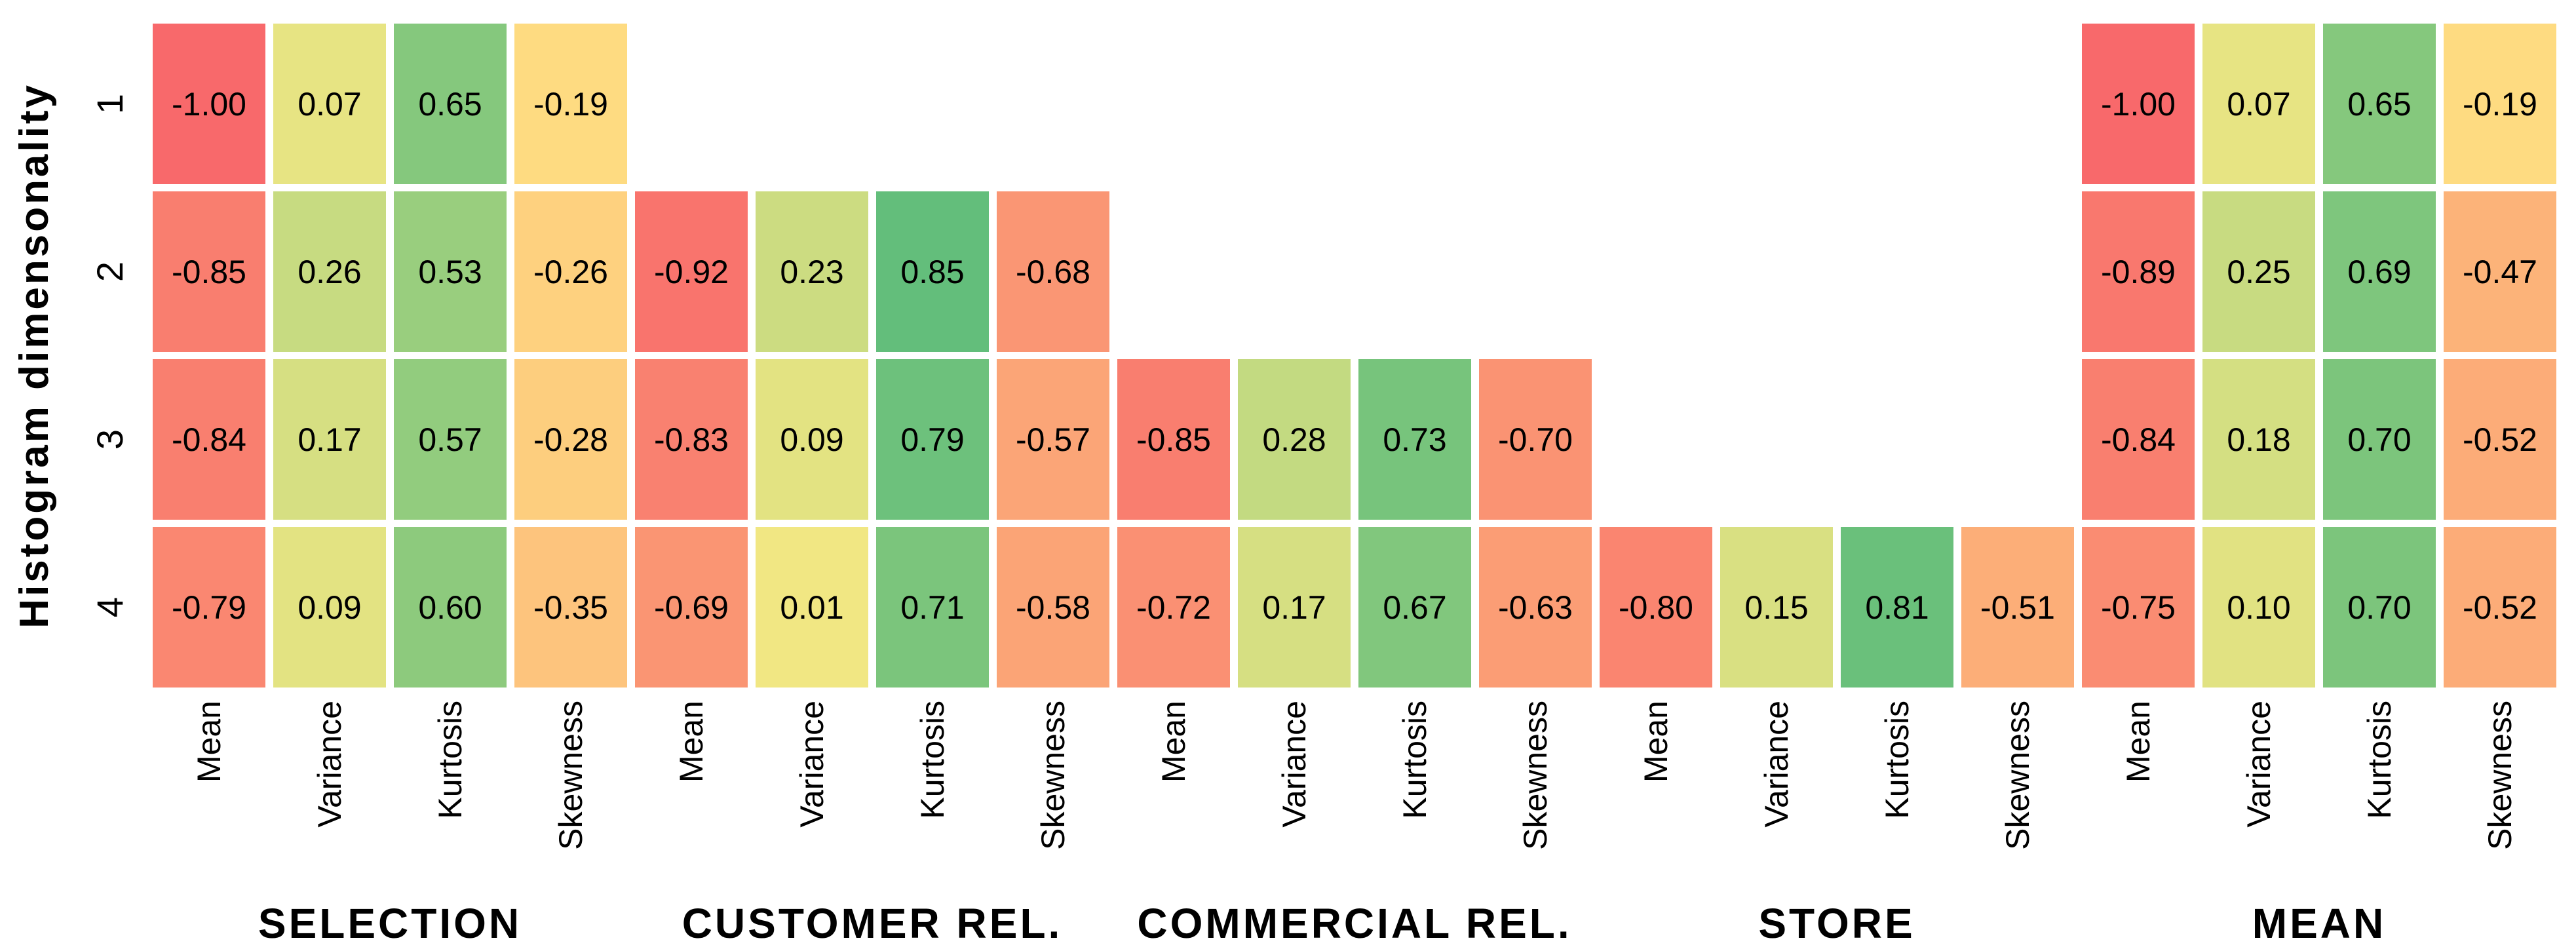 Image resolution: width=2576 pixels, height=949 pixels. What do you see at coordinates (932, 607) in the screenshot?
I see `heatmap-cell: 0.71` at bounding box center [932, 607].